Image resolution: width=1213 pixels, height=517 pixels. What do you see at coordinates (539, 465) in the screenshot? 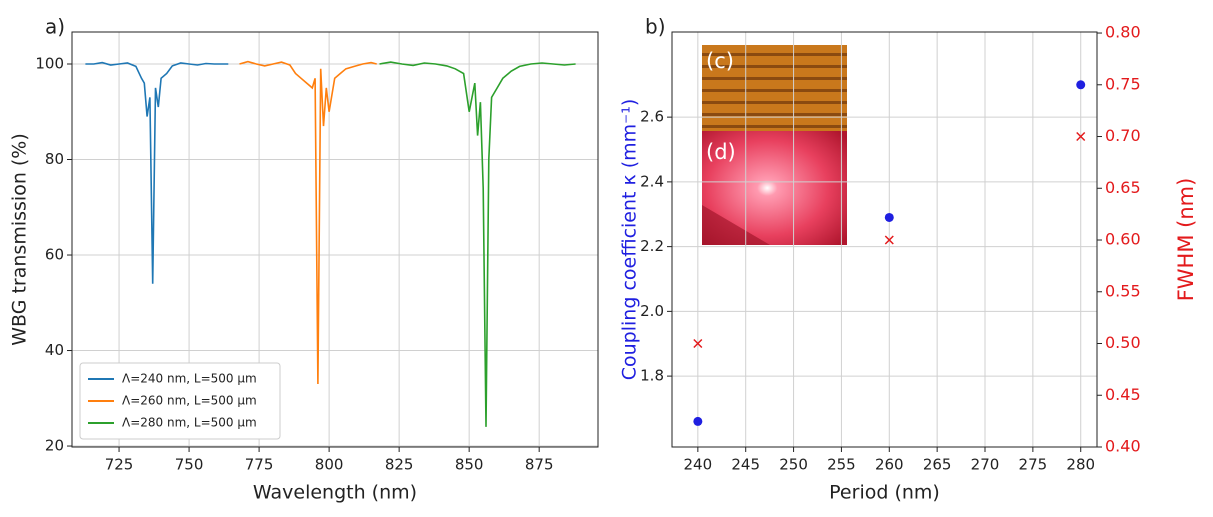
I see `x-tick-label: 875` at bounding box center [539, 465].